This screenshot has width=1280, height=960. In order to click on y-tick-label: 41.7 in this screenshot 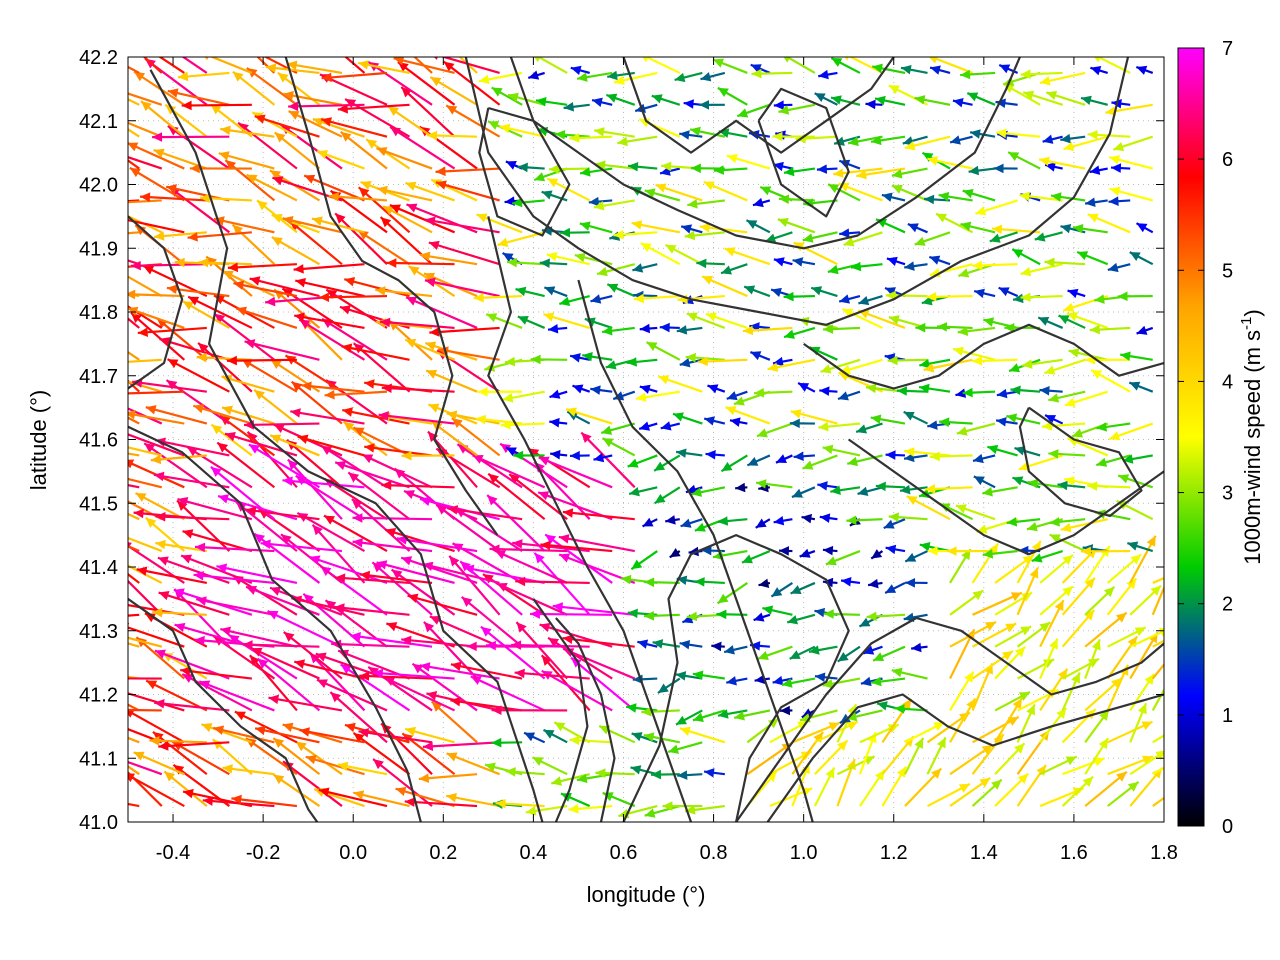, I will do `click(98, 377)`.